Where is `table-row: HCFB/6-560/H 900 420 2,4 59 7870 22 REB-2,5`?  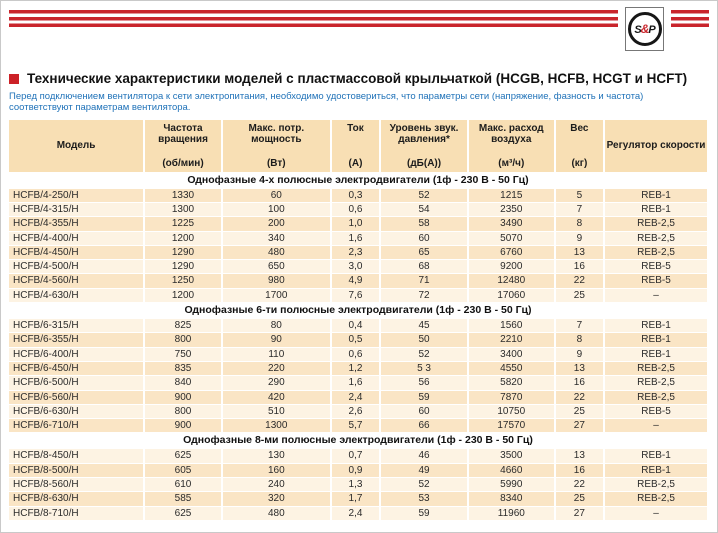
table-row: HCFB/6-560/H 900 420 2,4 59 7870 22 REB-2,5 is located at coordinates (358, 397).